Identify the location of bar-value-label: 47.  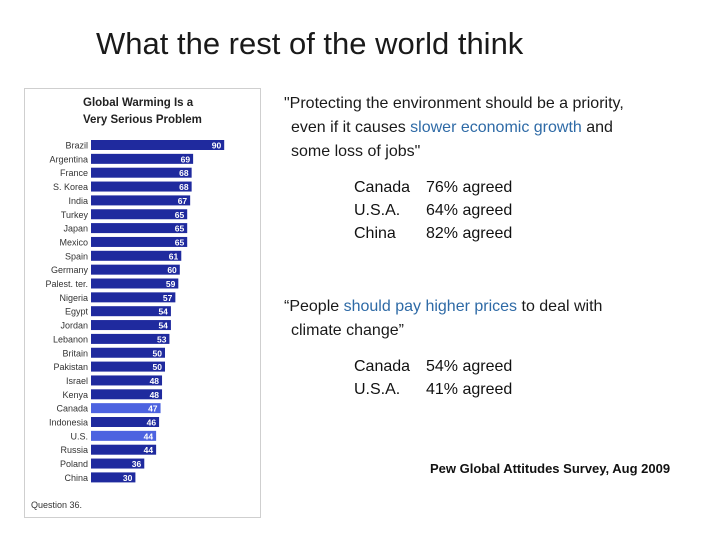
(153, 409).